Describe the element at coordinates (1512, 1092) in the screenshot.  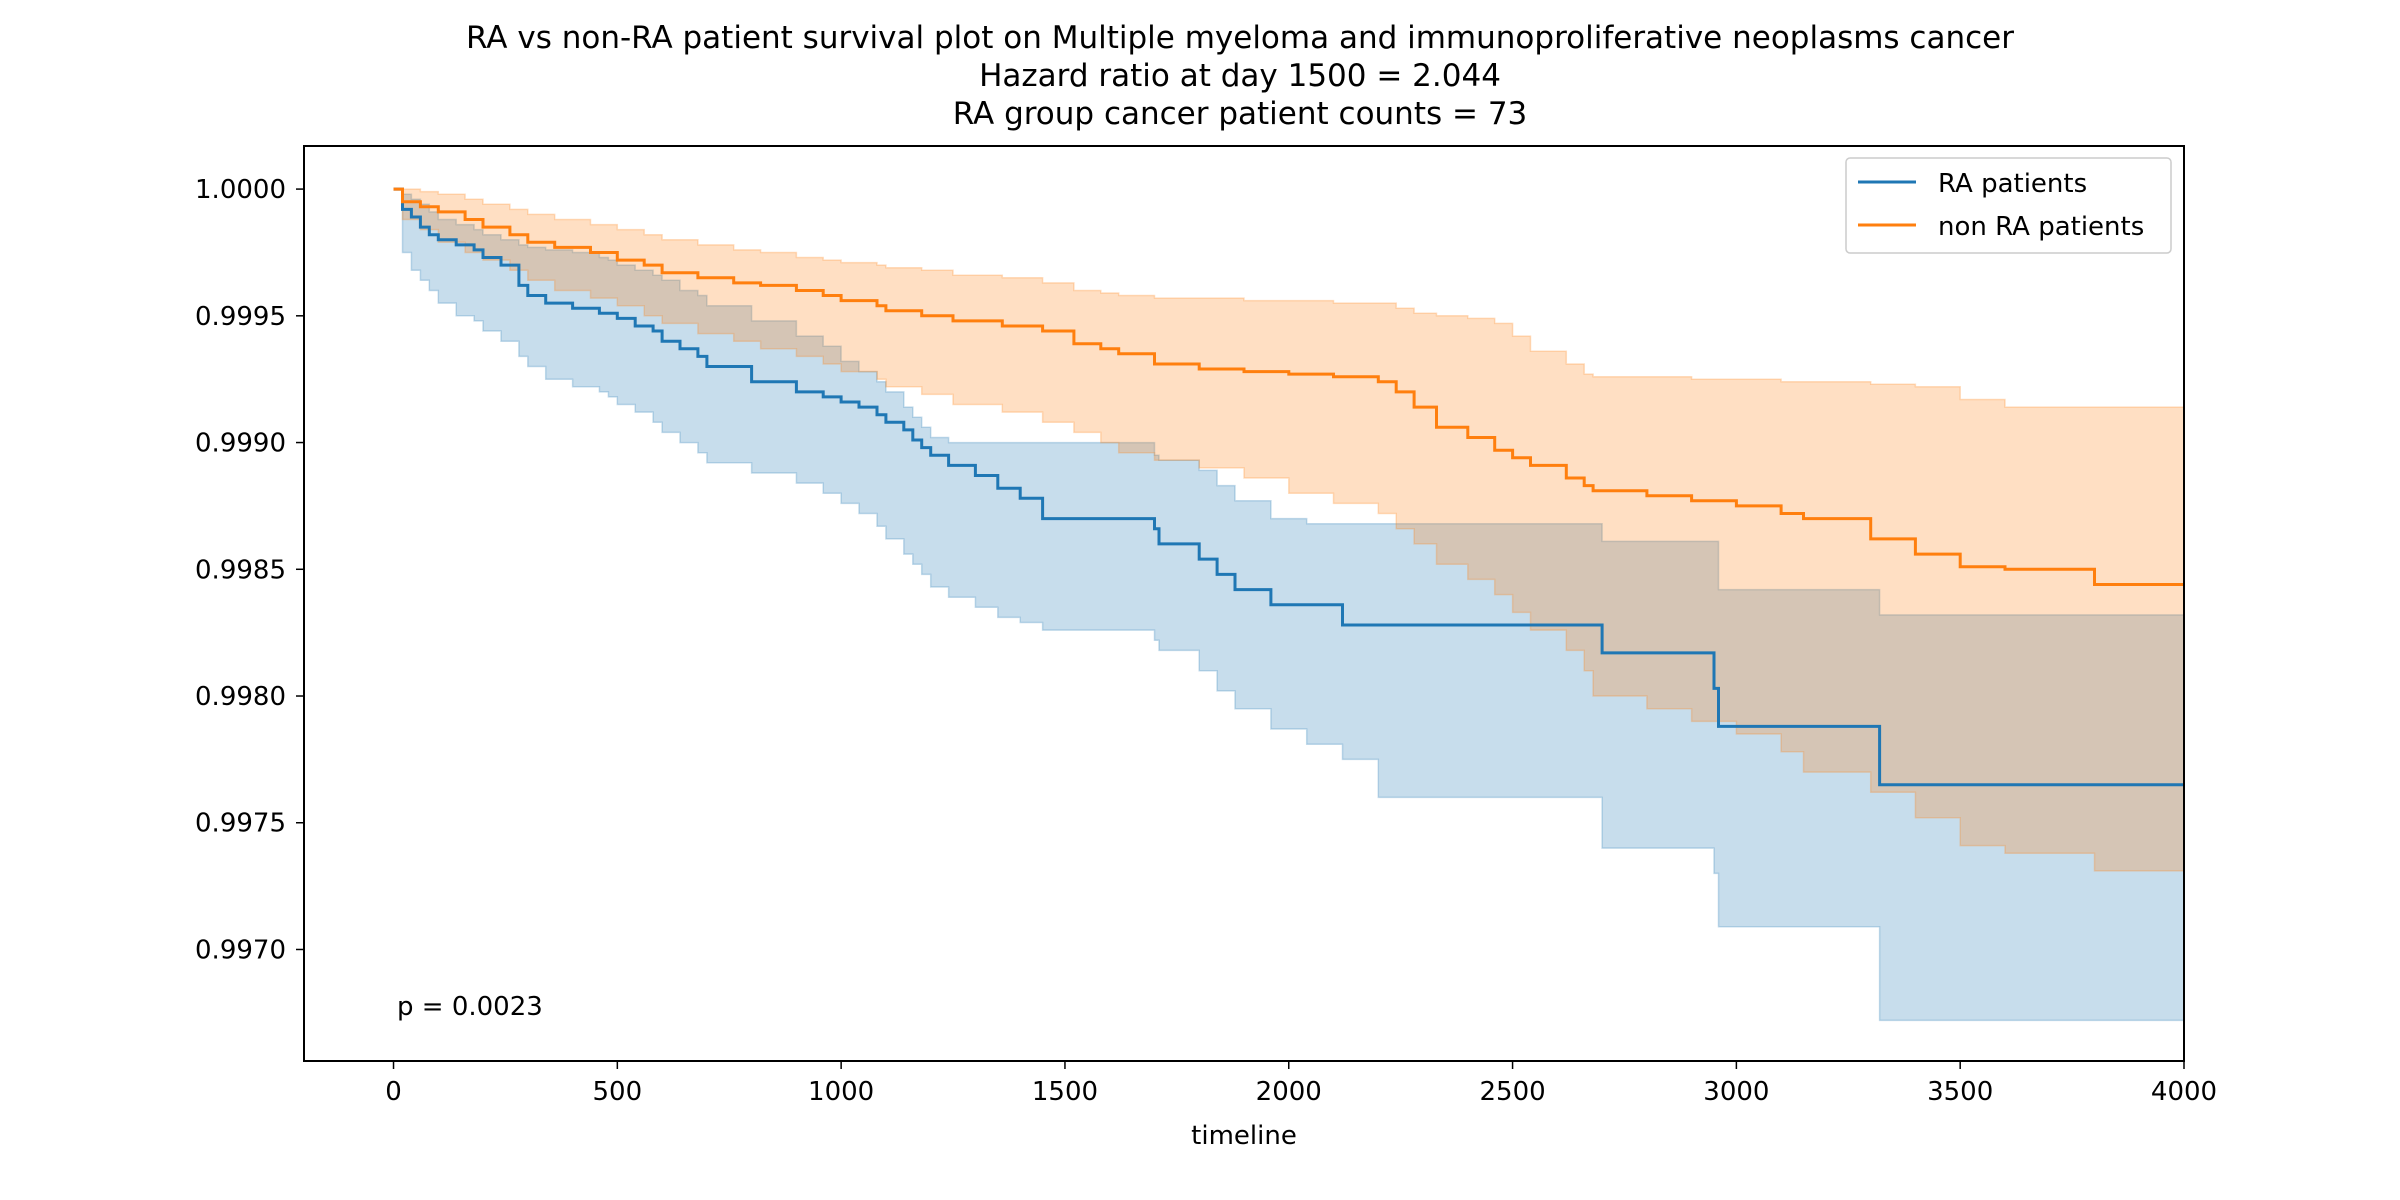
I see `x-tick-label: 2500` at that location.